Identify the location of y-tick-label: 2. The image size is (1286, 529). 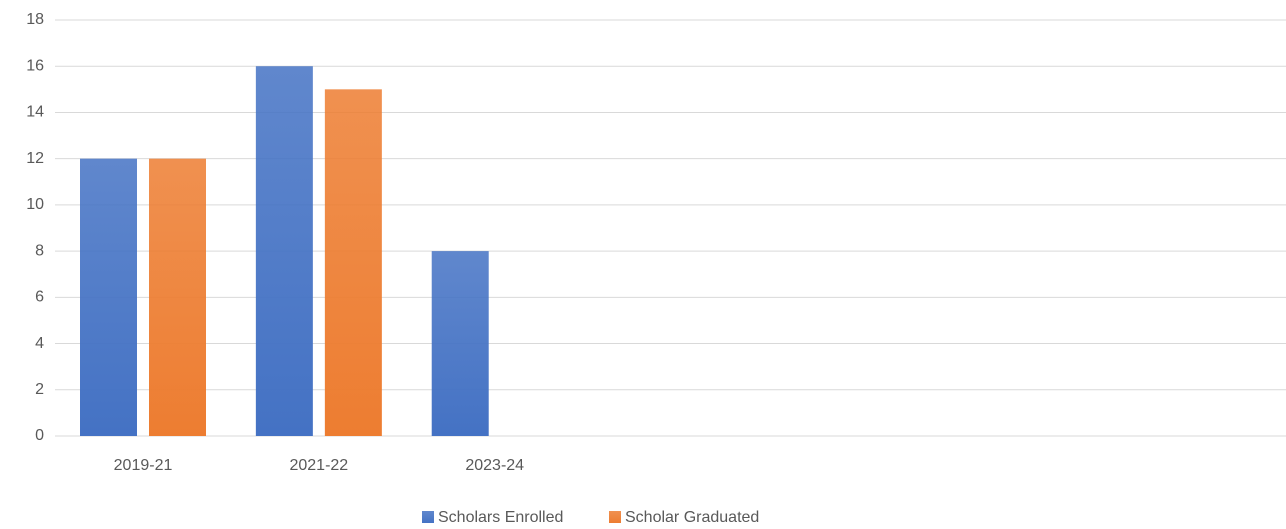
(39, 389).